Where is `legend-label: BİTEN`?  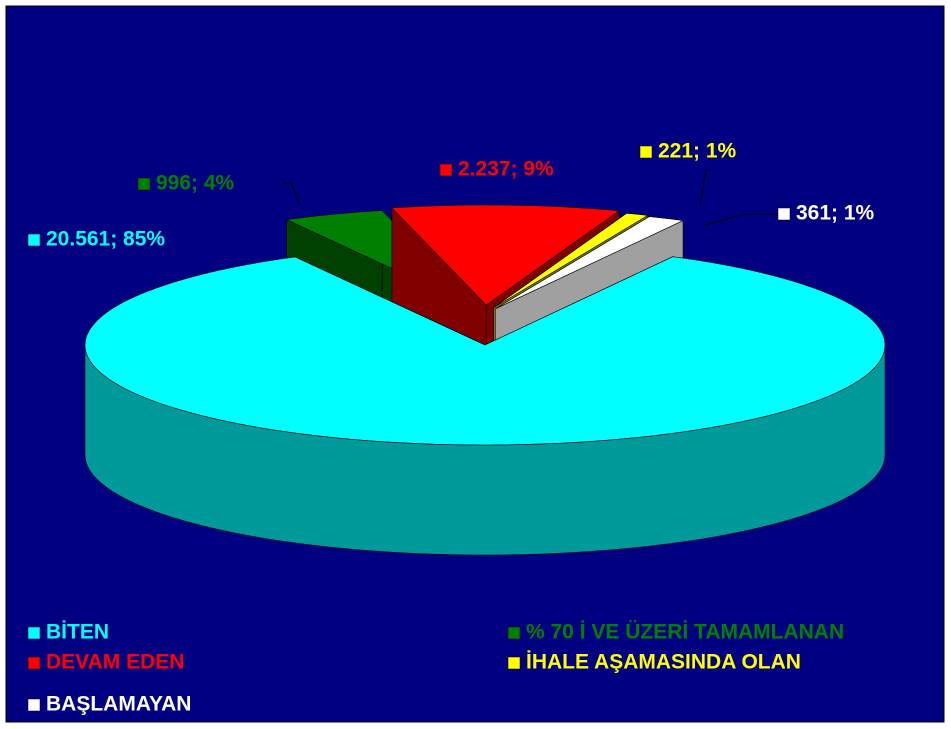
legend-label: BİTEN is located at coordinates (77, 632).